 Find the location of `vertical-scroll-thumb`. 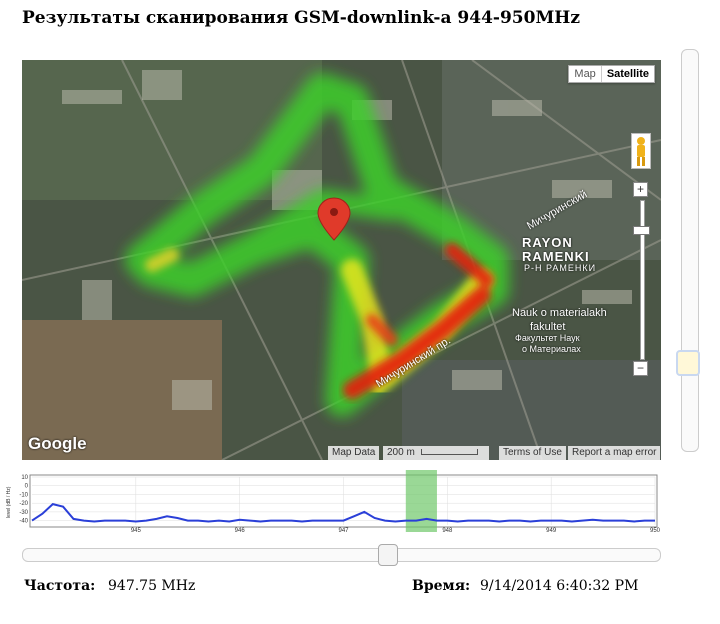

vertical-scroll-thumb is located at coordinates (688, 363).